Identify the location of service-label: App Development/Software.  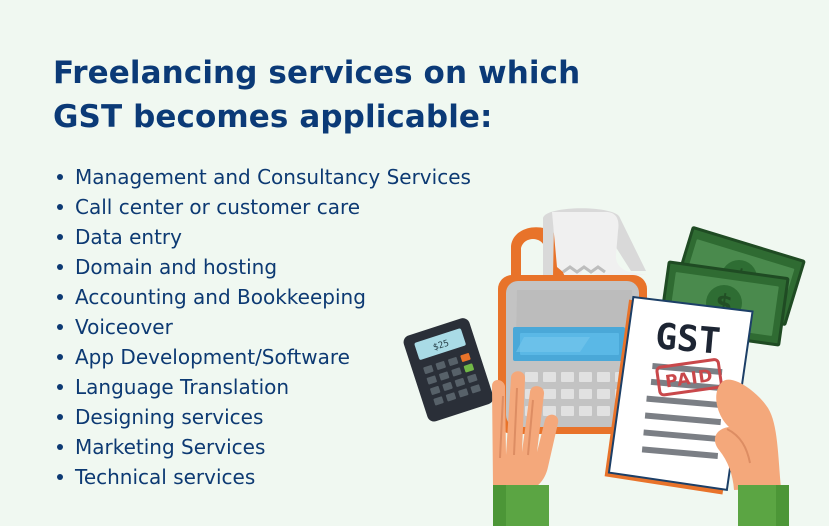
(212, 357).